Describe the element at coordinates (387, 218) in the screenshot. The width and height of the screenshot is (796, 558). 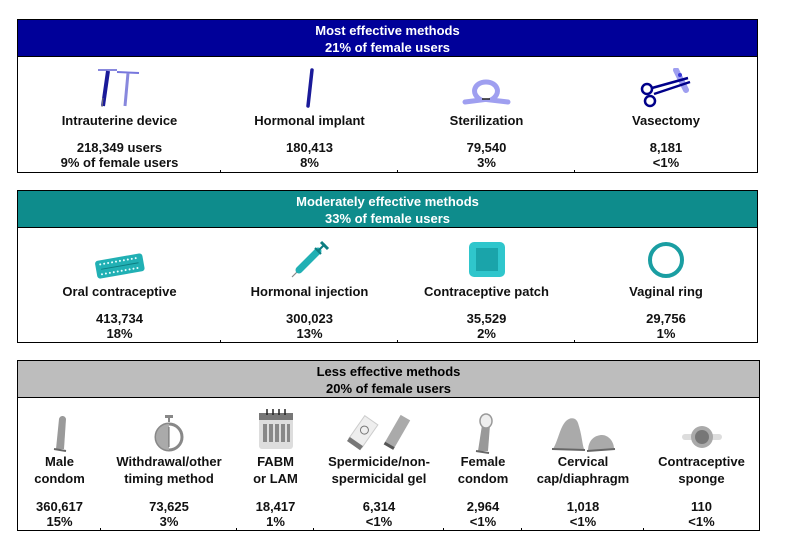
I see `panel-subtitle: 33% of female users` at that location.